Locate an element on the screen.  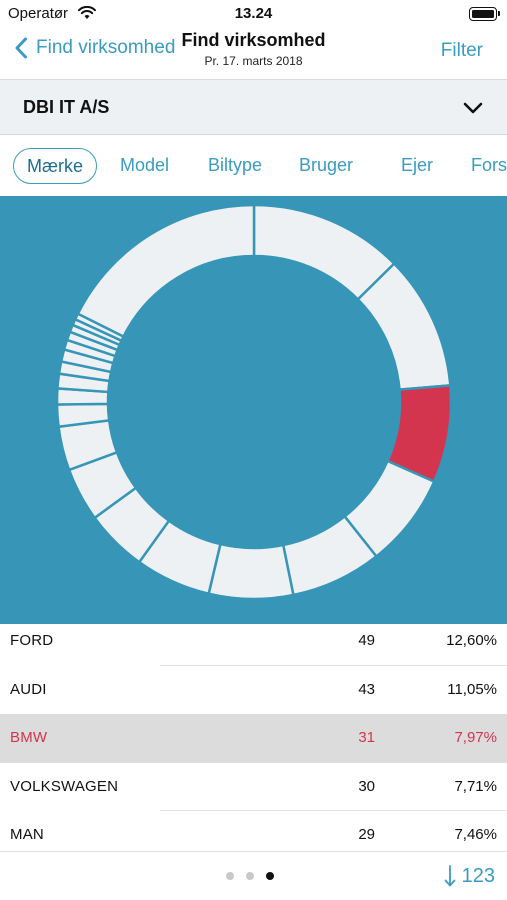
page-indicator is located at coordinates (250, 876).